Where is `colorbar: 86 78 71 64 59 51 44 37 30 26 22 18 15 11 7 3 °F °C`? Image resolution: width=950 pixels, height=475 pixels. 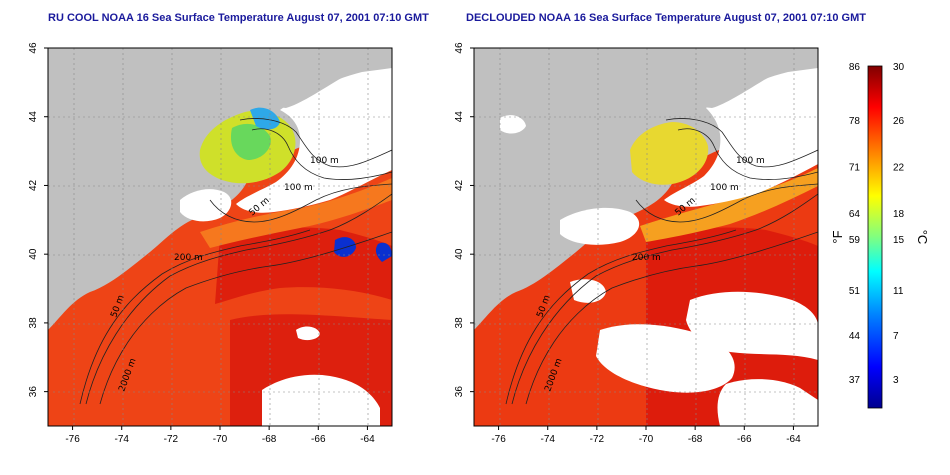 colorbar: 86 78 71 64 59 51 44 37 30 26 22 18 15 11 7 3 °F °C is located at coordinates (880, 235).